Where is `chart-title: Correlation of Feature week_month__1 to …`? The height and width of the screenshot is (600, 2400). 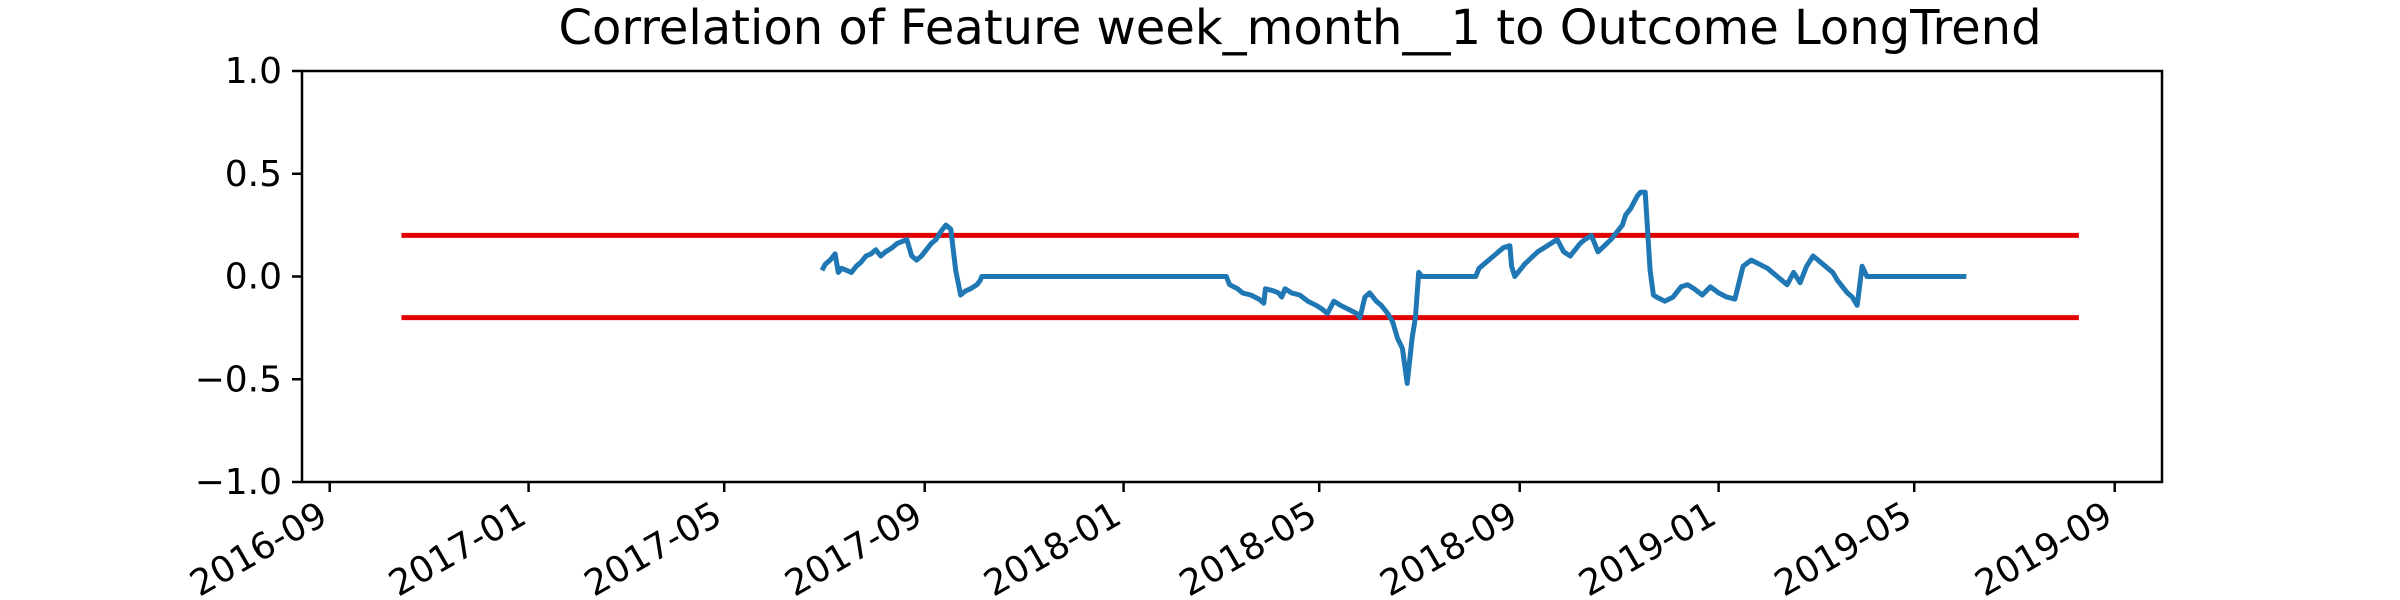
chart-title: Correlation of Feature week_month__1 to … is located at coordinates (1299, 28).